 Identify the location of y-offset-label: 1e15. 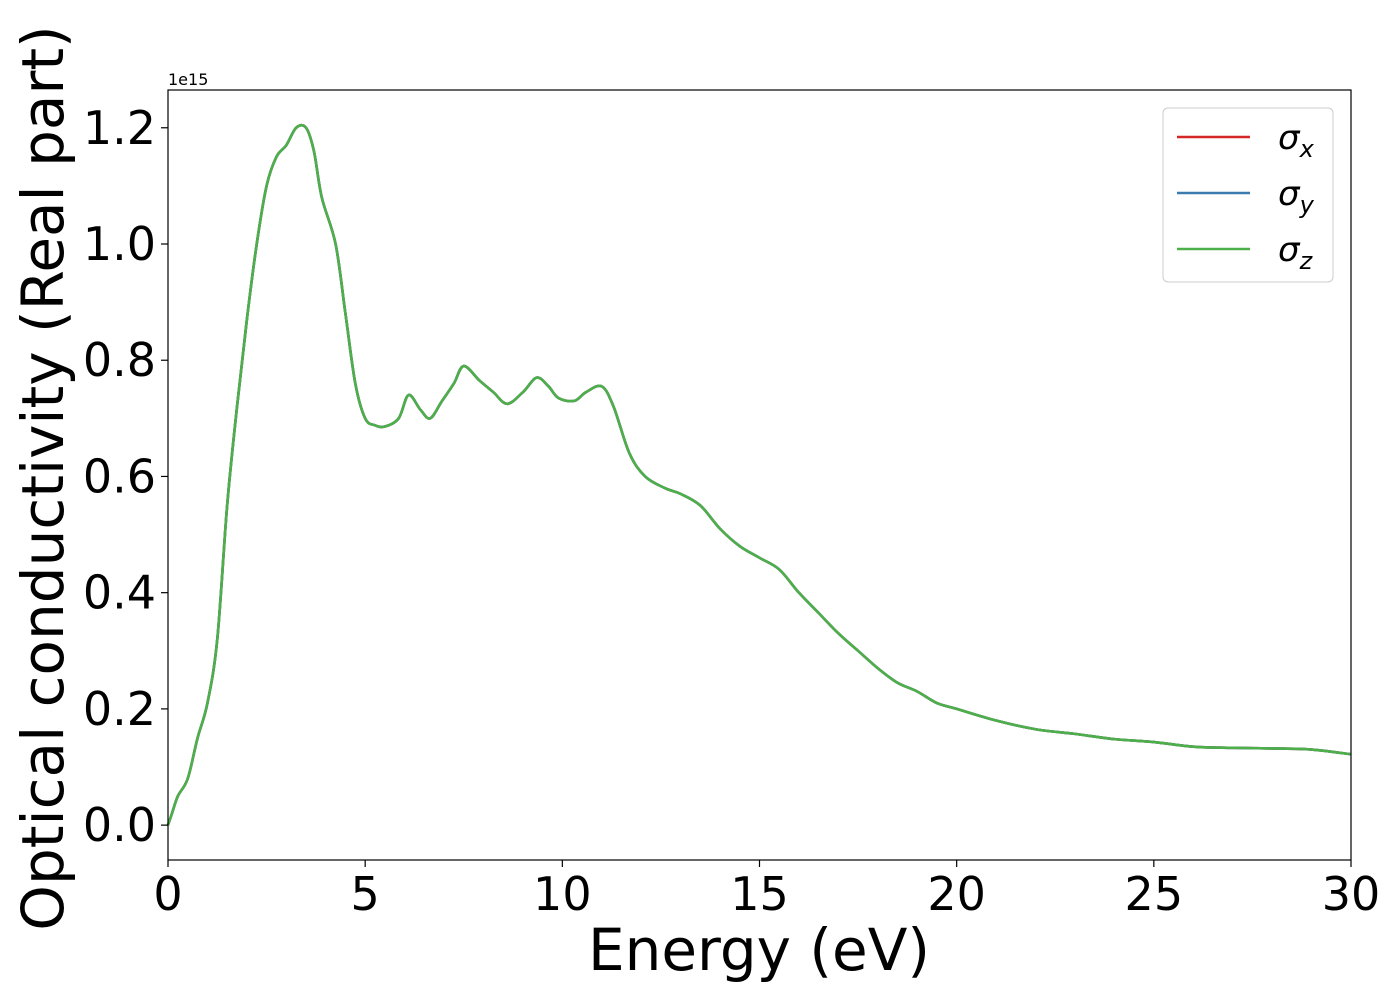
(188, 79).